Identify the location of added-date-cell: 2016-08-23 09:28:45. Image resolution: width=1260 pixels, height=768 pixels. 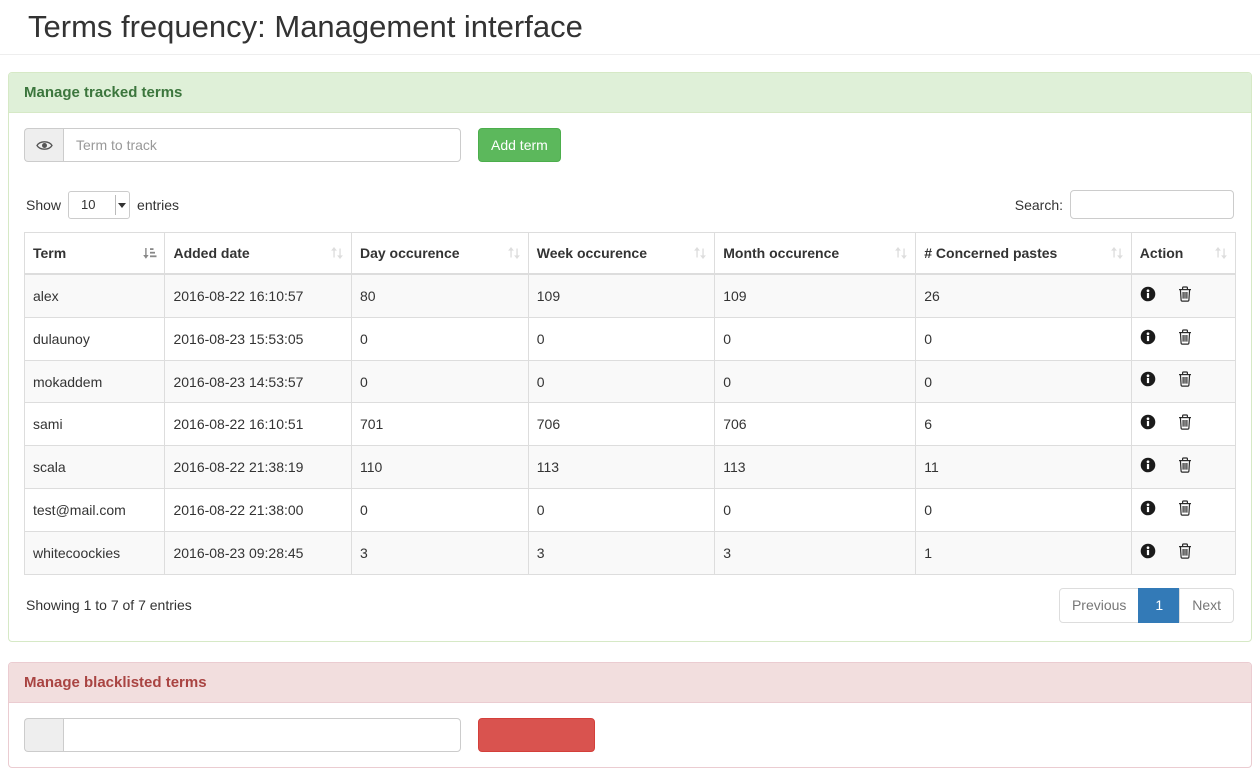
(258, 552).